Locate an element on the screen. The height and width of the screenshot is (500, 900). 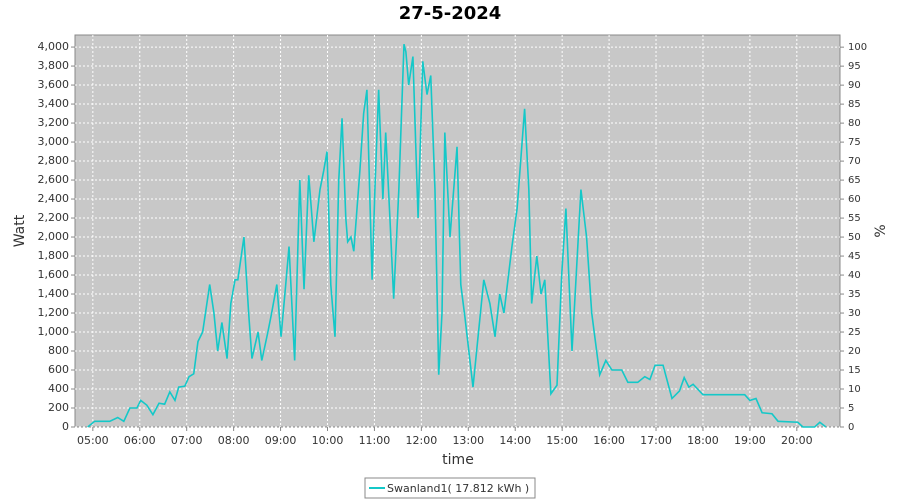
y-tick-label: 2,600 is located at coordinates (54, 179).